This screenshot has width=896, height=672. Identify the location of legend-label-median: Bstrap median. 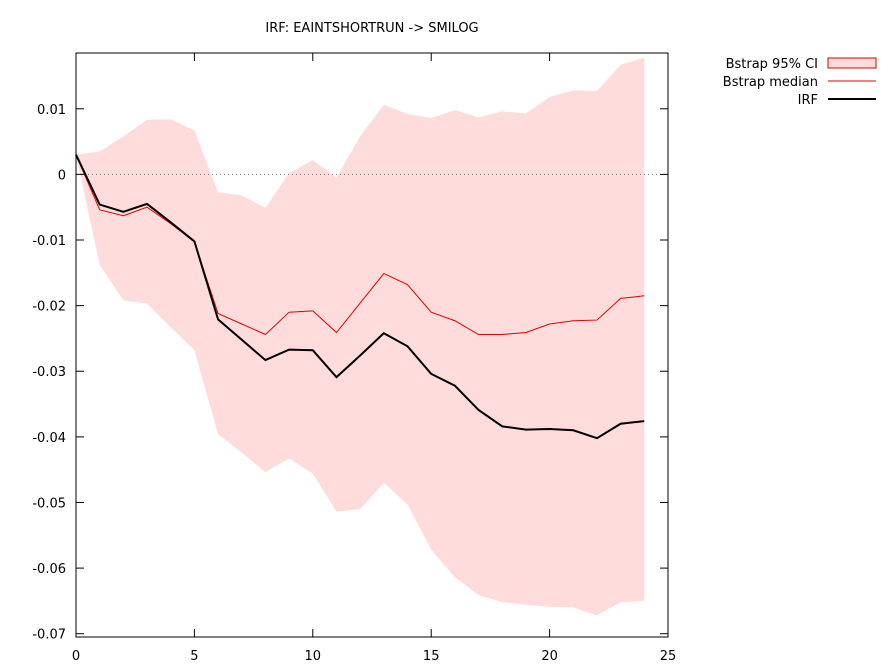
(770, 82).